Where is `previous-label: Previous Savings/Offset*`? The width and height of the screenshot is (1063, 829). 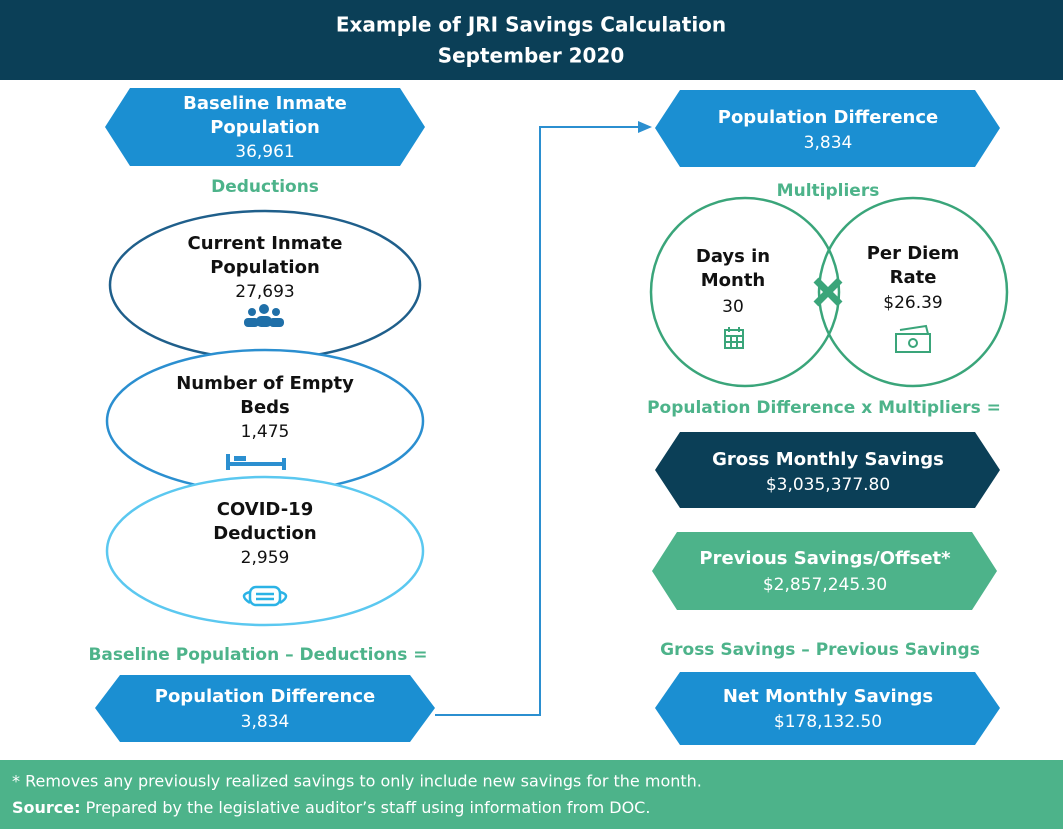
previous-label: Previous Savings/Offset* is located at coordinates (825, 558).